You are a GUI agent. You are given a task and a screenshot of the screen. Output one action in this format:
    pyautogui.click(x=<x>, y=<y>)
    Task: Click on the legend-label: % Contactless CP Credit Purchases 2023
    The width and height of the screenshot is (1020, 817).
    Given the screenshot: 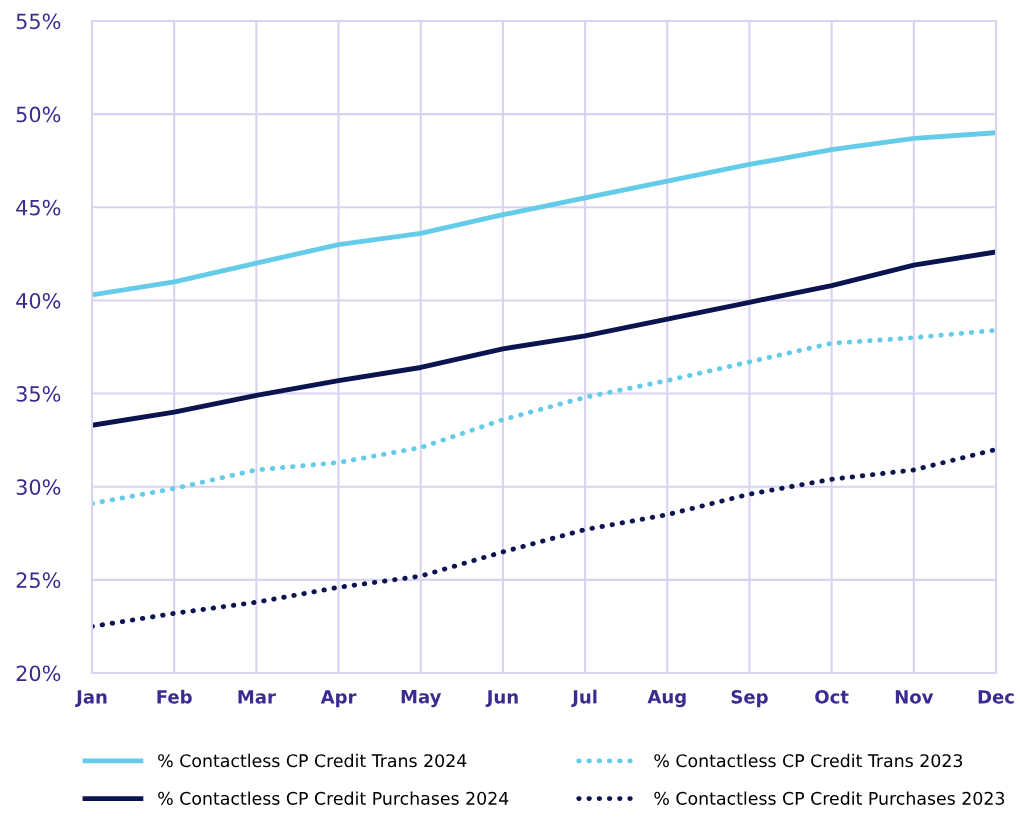 What is the action you would take?
    pyautogui.click(x=829, y=798)
    